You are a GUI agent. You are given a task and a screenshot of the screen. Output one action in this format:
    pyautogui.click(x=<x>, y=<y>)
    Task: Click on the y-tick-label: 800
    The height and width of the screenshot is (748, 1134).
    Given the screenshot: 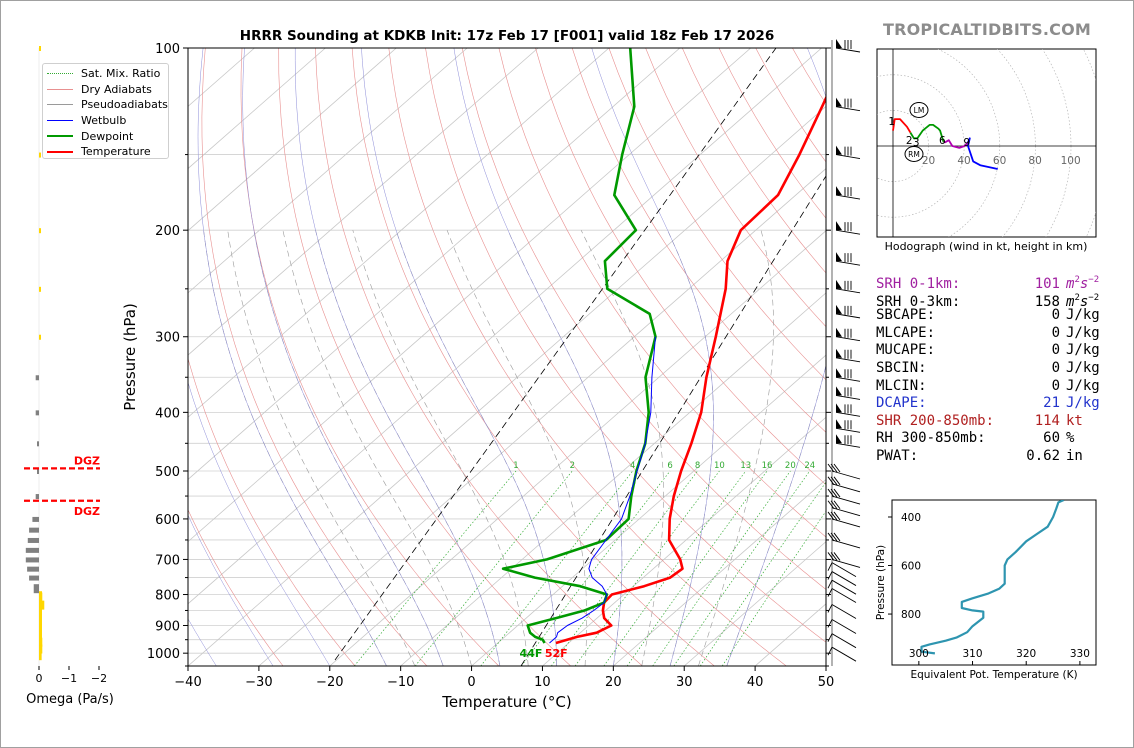 What is the action you would take?
    pyautogui.click(x=167, y=596)
    